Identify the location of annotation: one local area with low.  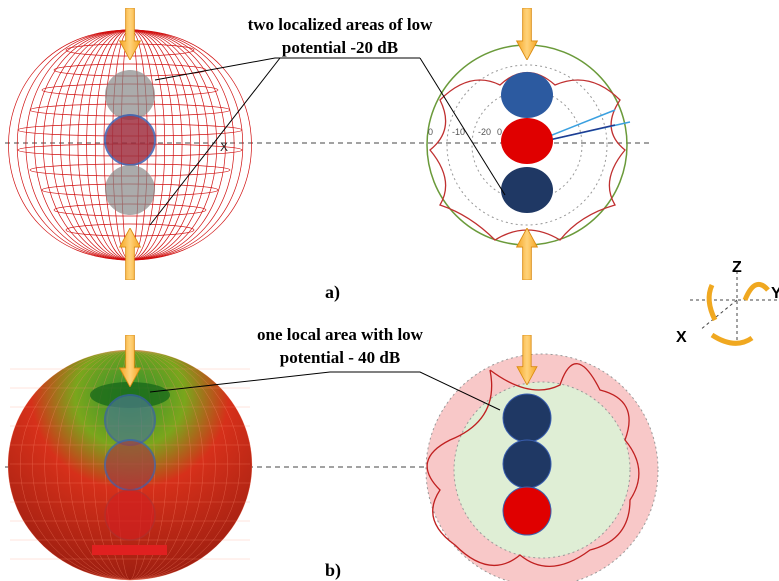
(340, 334).